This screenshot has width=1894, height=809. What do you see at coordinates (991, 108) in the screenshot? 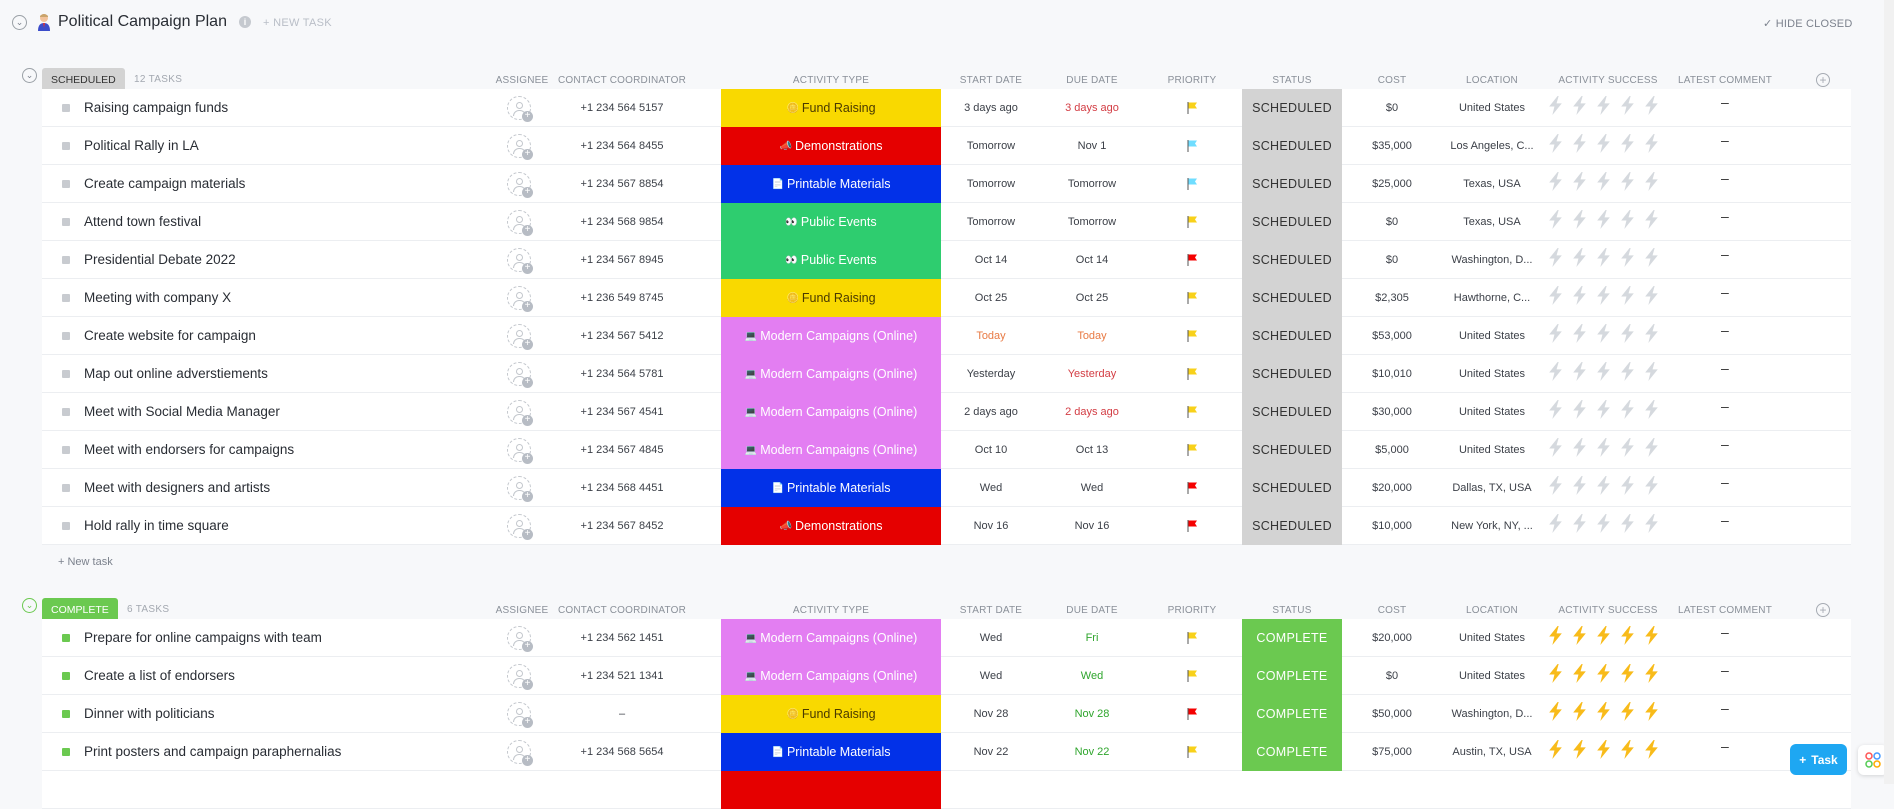
I see `start-date: 3 days ago` at bounding box center [991, 108].